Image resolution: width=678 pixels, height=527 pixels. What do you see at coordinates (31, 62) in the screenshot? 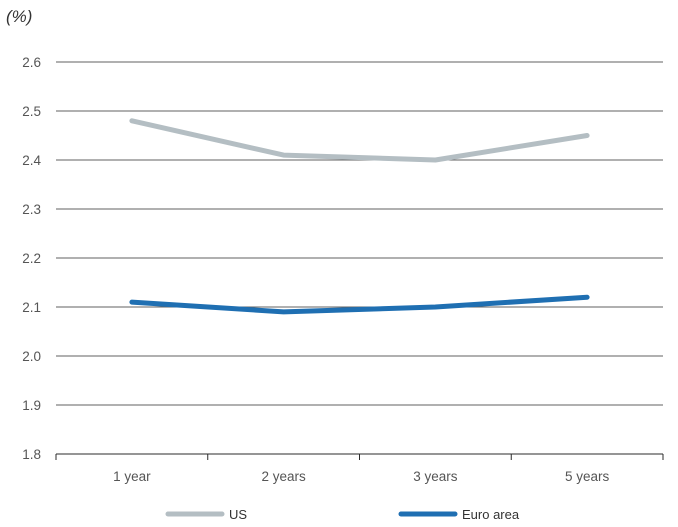
I see `y-tick-label: 2.6` at bounding box center [31, 62].